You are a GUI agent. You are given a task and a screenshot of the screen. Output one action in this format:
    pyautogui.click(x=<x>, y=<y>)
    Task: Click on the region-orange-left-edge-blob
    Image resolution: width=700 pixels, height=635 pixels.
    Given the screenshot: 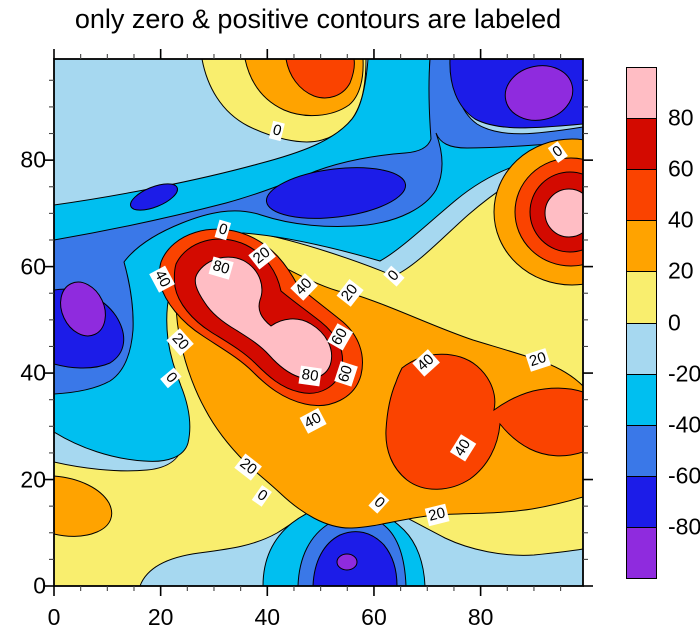 What is the action you would take?
    pyautogui.click(x=83, y=506)
    